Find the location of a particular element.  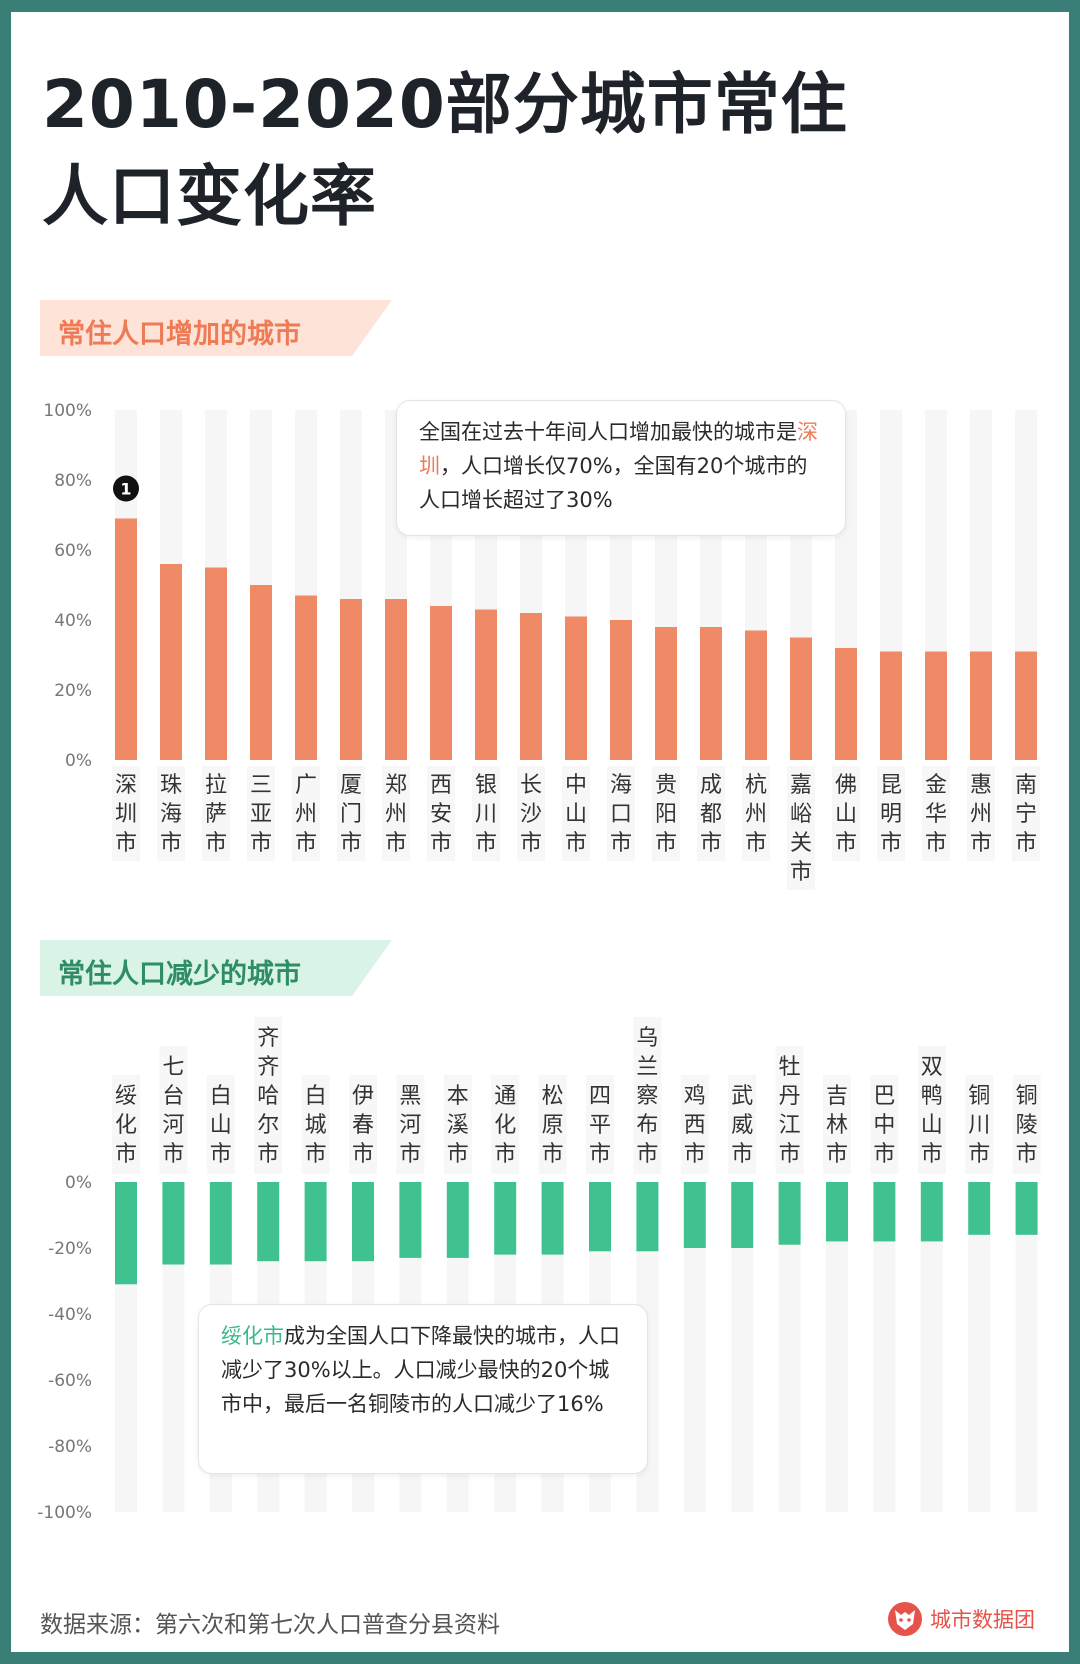

category-label: 长 is located at coordinates (531, 785).